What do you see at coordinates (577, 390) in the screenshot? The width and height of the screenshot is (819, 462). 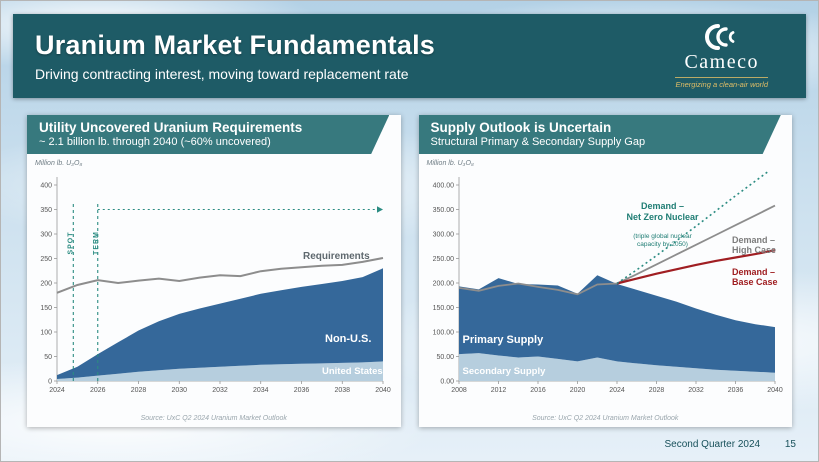 I see `x-tick-label: 2020` at bounding box center [577, 390].